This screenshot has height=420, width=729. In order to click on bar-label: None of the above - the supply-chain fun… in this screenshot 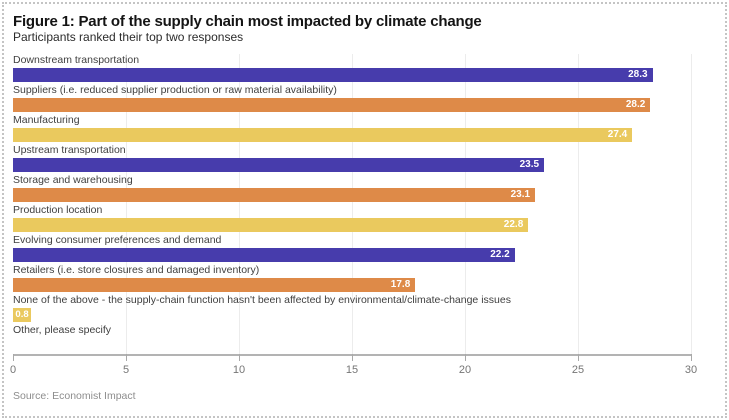, I will do `click(262, 300)`.